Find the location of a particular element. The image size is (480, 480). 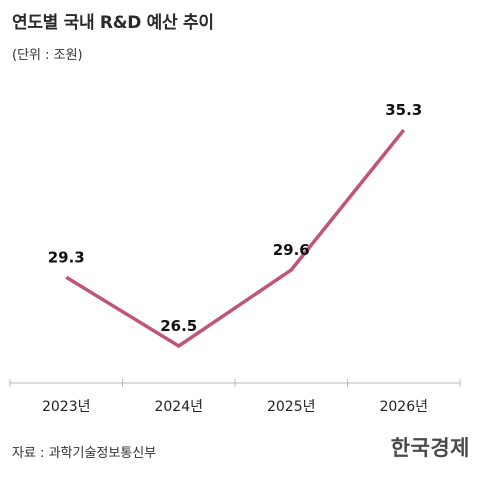

x-tick-label: 2026년 is located at coordinates (403, 407).